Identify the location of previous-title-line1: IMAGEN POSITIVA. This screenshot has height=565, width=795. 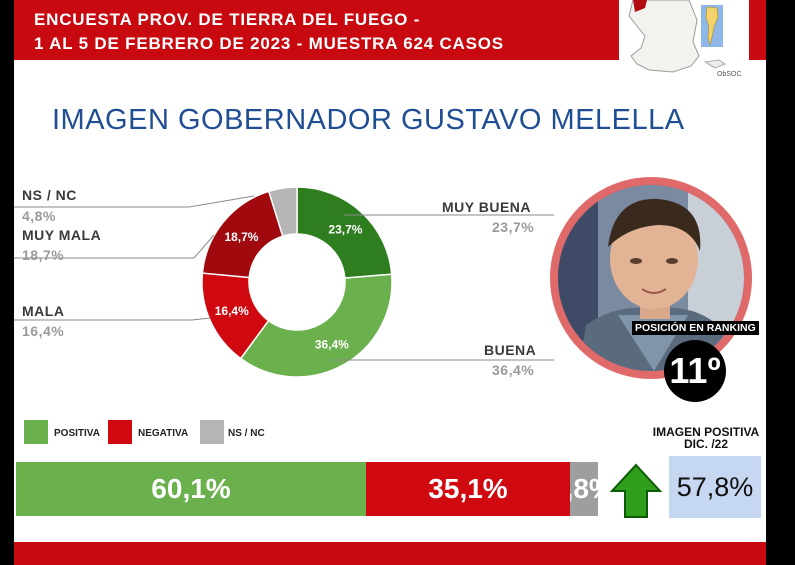
(706, 432).